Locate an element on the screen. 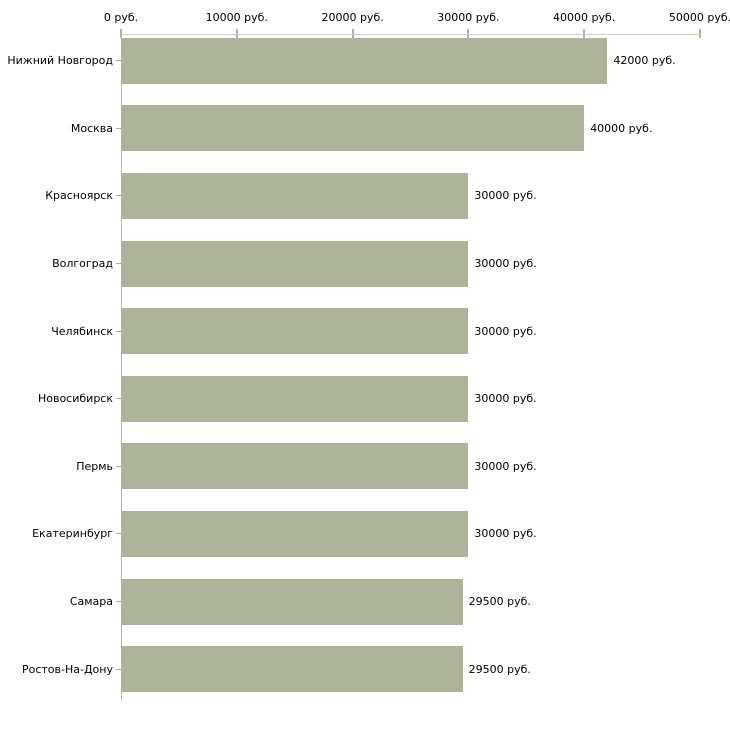 Image resolution: width=730 pixels, height=730 pixels. bar-row: Самара 29500 руб. is located at coordinates (365, 602).